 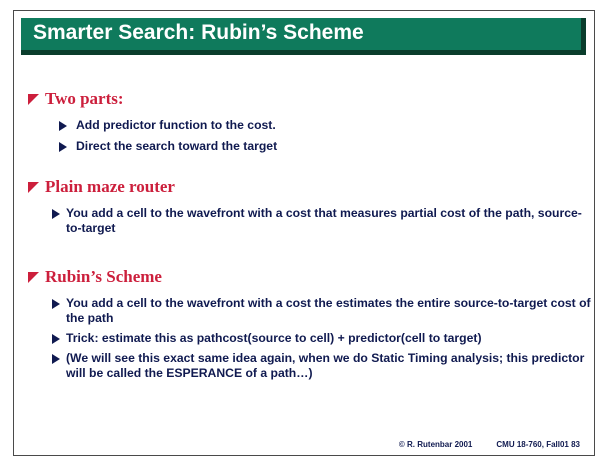 I want to click on bullet-text: Add predictor function to the cost., so click(x=176, y=125).